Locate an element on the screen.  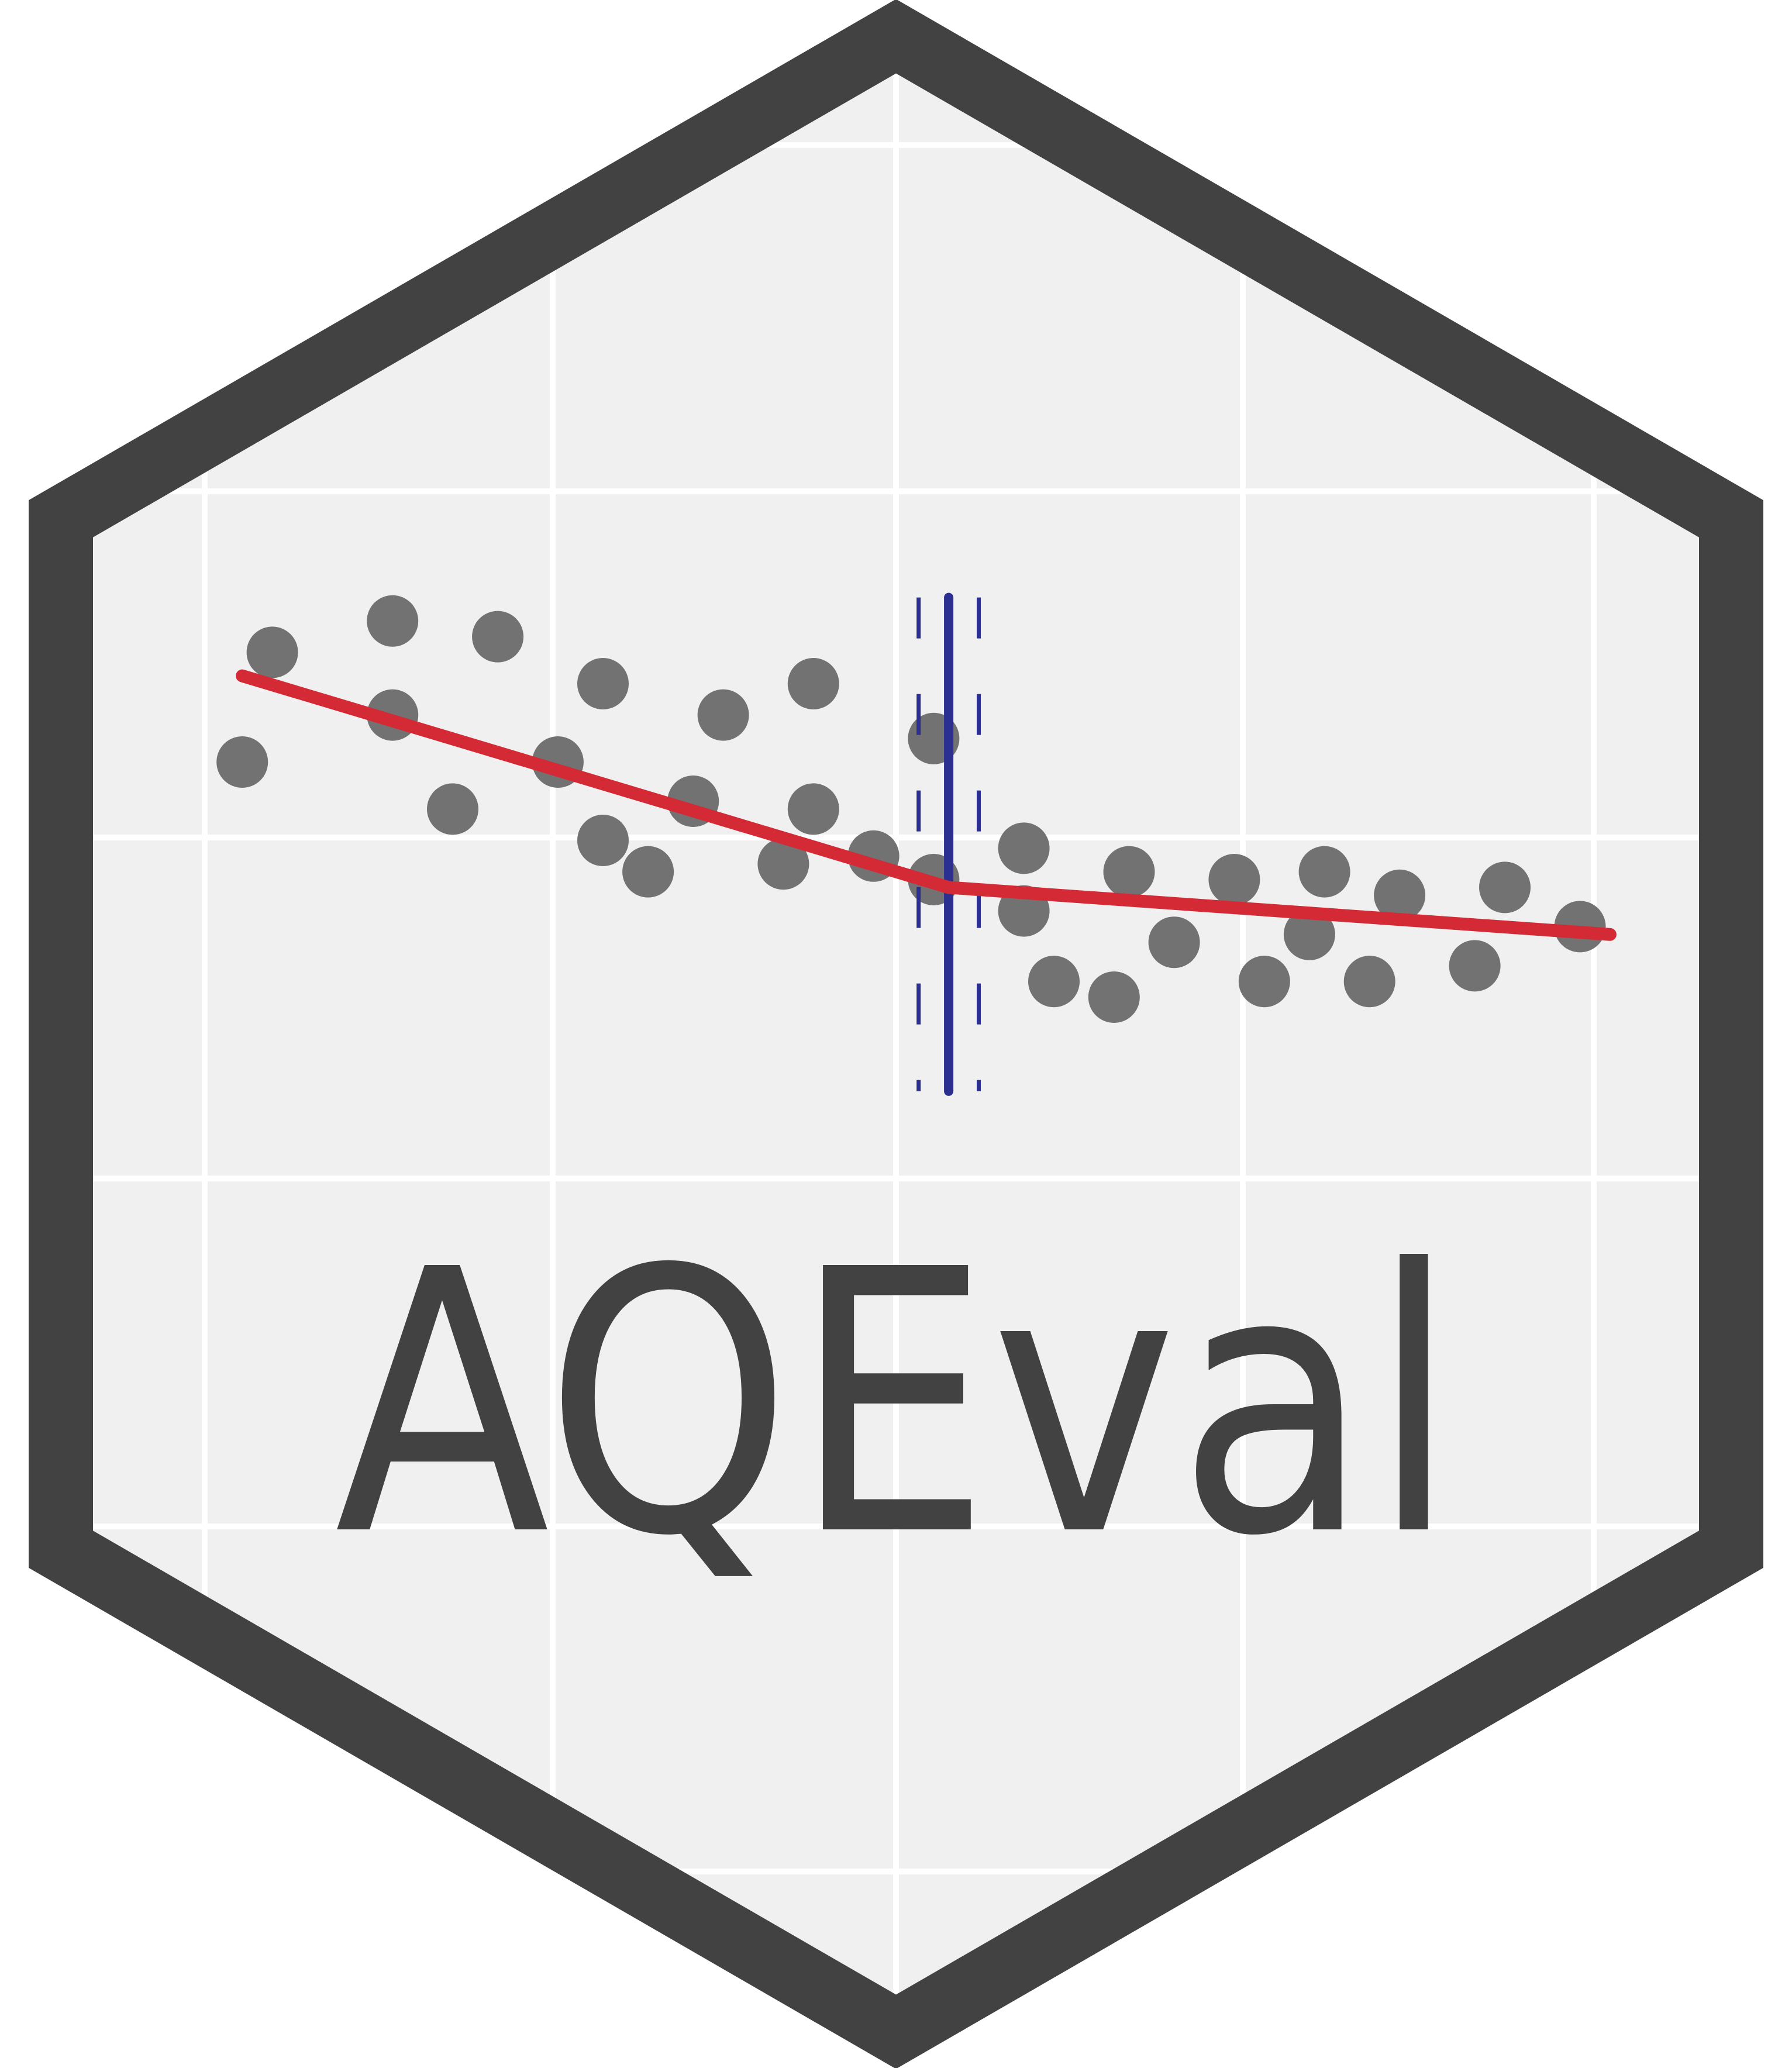
trend-lines is located at coordinates (927, 805).